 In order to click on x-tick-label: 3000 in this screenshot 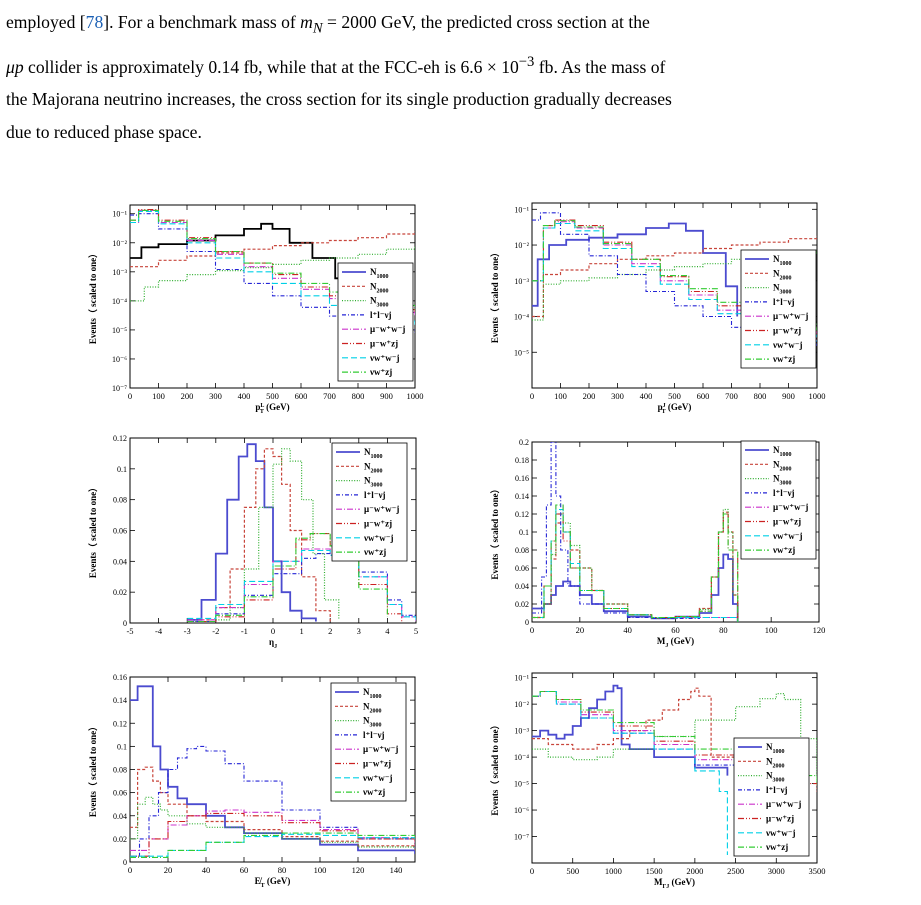, I will do `click(776, 871)`.